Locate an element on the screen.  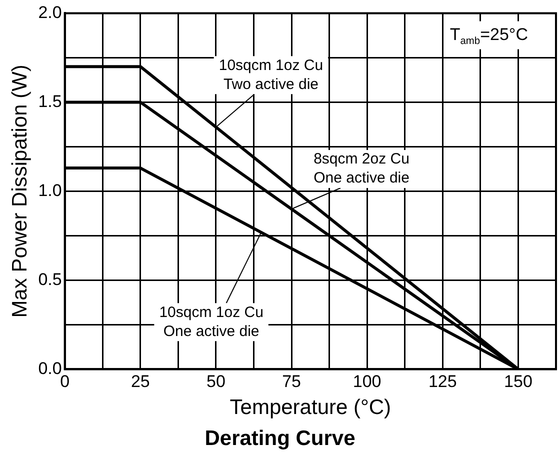
y-axis-title: Max Power Dissipation (W) is located at coordinates (20, 191).